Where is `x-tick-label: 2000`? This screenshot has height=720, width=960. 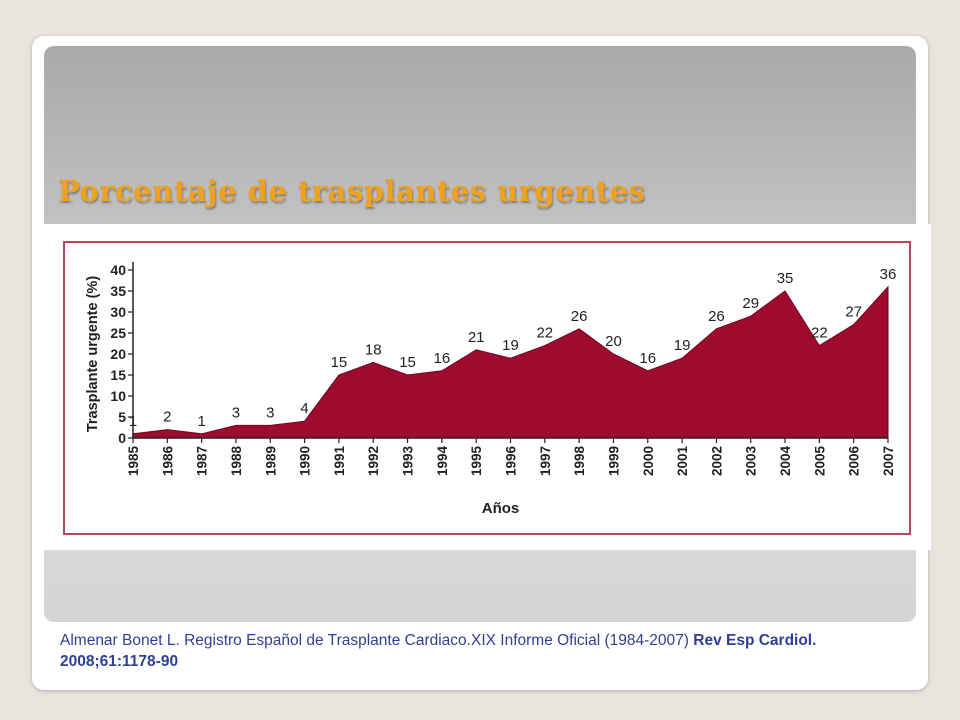 x-tick-label: 2000 is located at coordinates (648, 461).